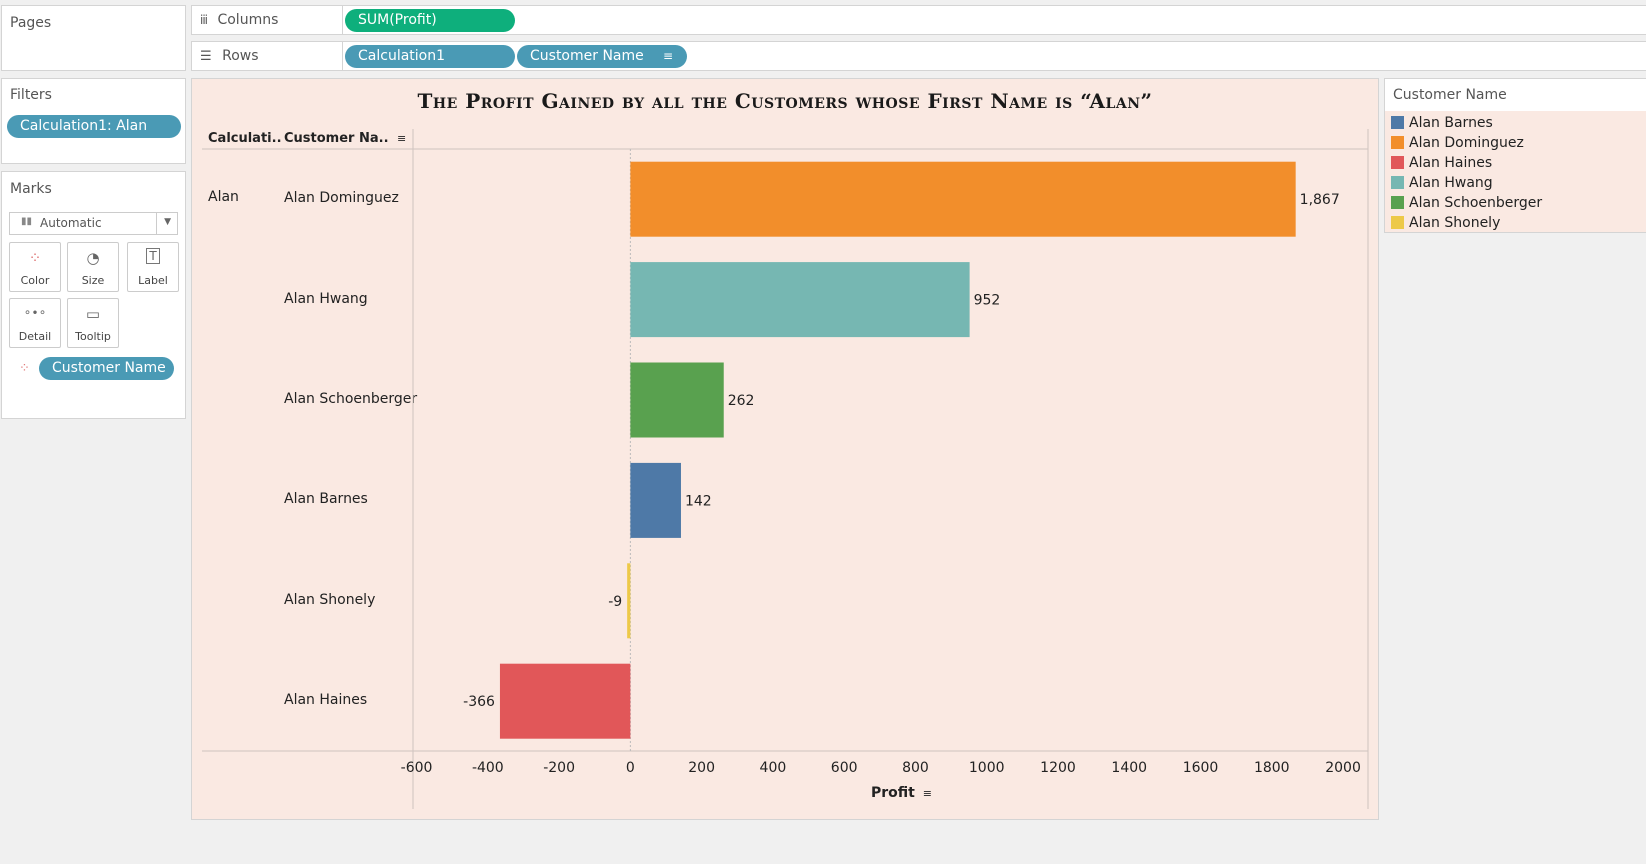  What do you see at coordinates (430, 20) in the screenshot?
I see `columns-pill-sum-profit: SUM(Profit)` at bounding box center [430, 20].